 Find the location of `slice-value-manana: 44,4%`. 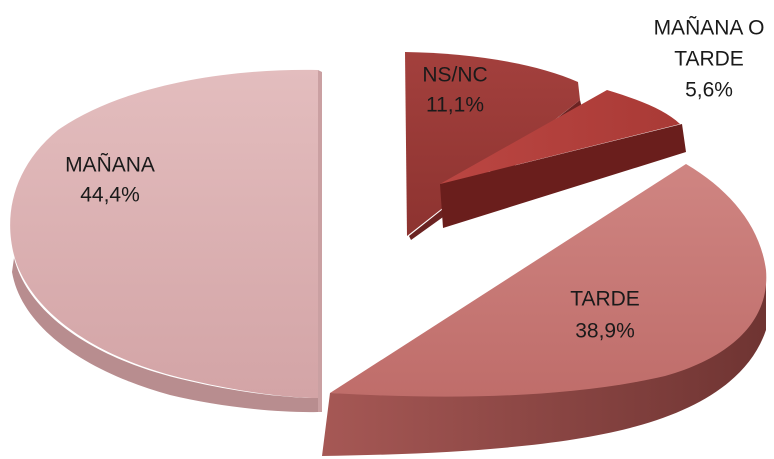

slice-value-manana: 44,4% is located at coordinates (110, 195).